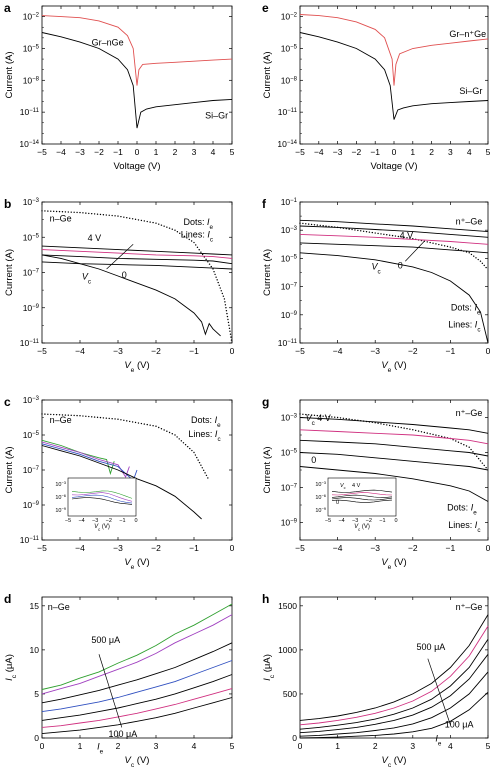 The image size is (492, 768). I want to click on inset-annotation: 4 V, so click(356, 486).